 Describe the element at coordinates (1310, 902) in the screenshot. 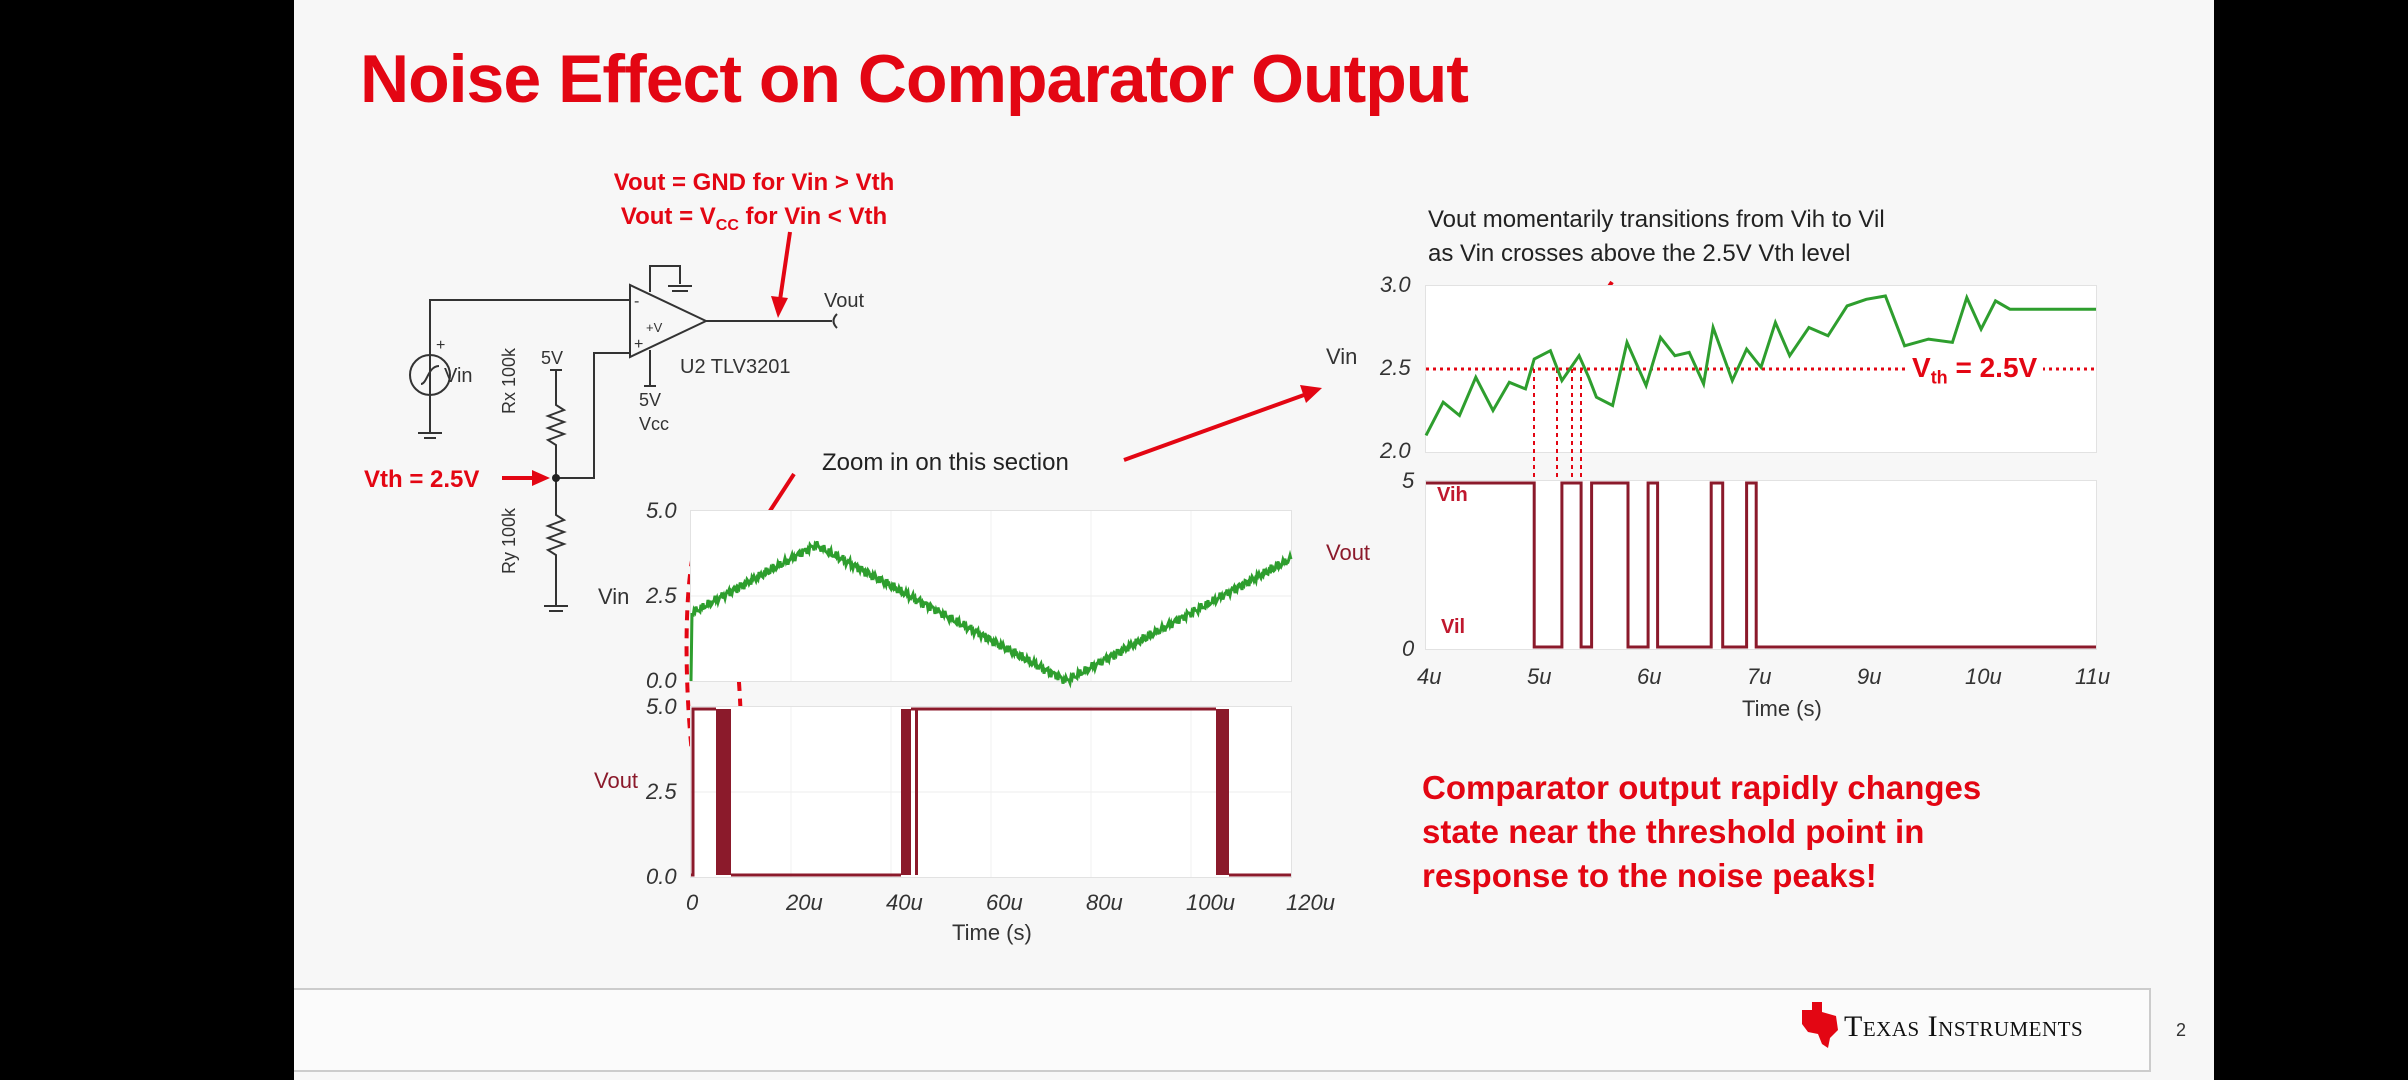

I see `x-tick: 120u` at that location.